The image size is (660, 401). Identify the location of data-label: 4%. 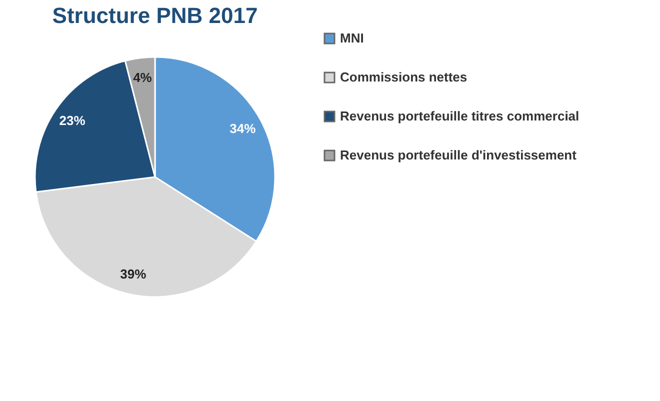
(142, 77).